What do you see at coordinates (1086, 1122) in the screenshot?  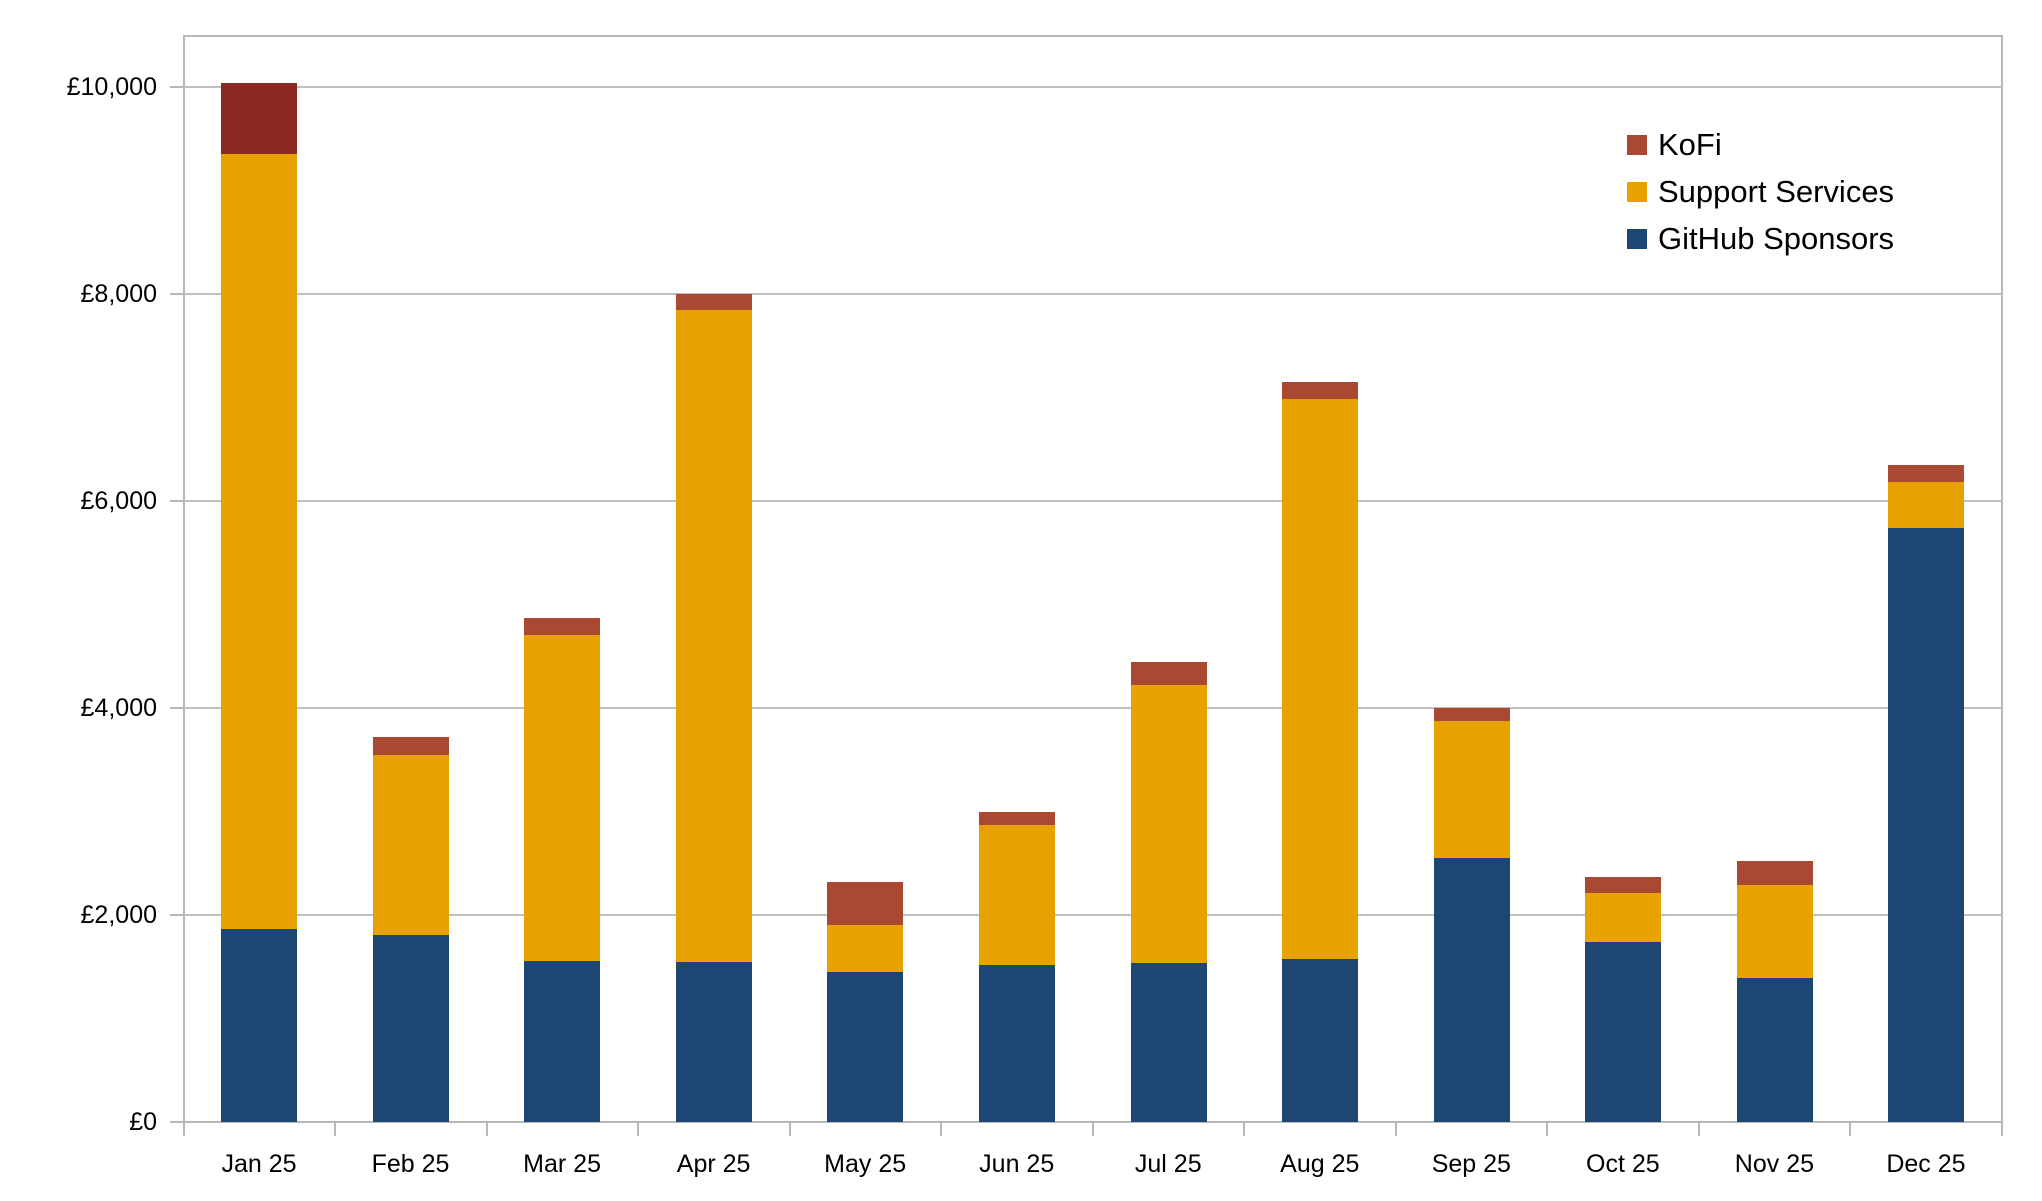 I see `x-axis-line` at bounding box center [1086, 1122].